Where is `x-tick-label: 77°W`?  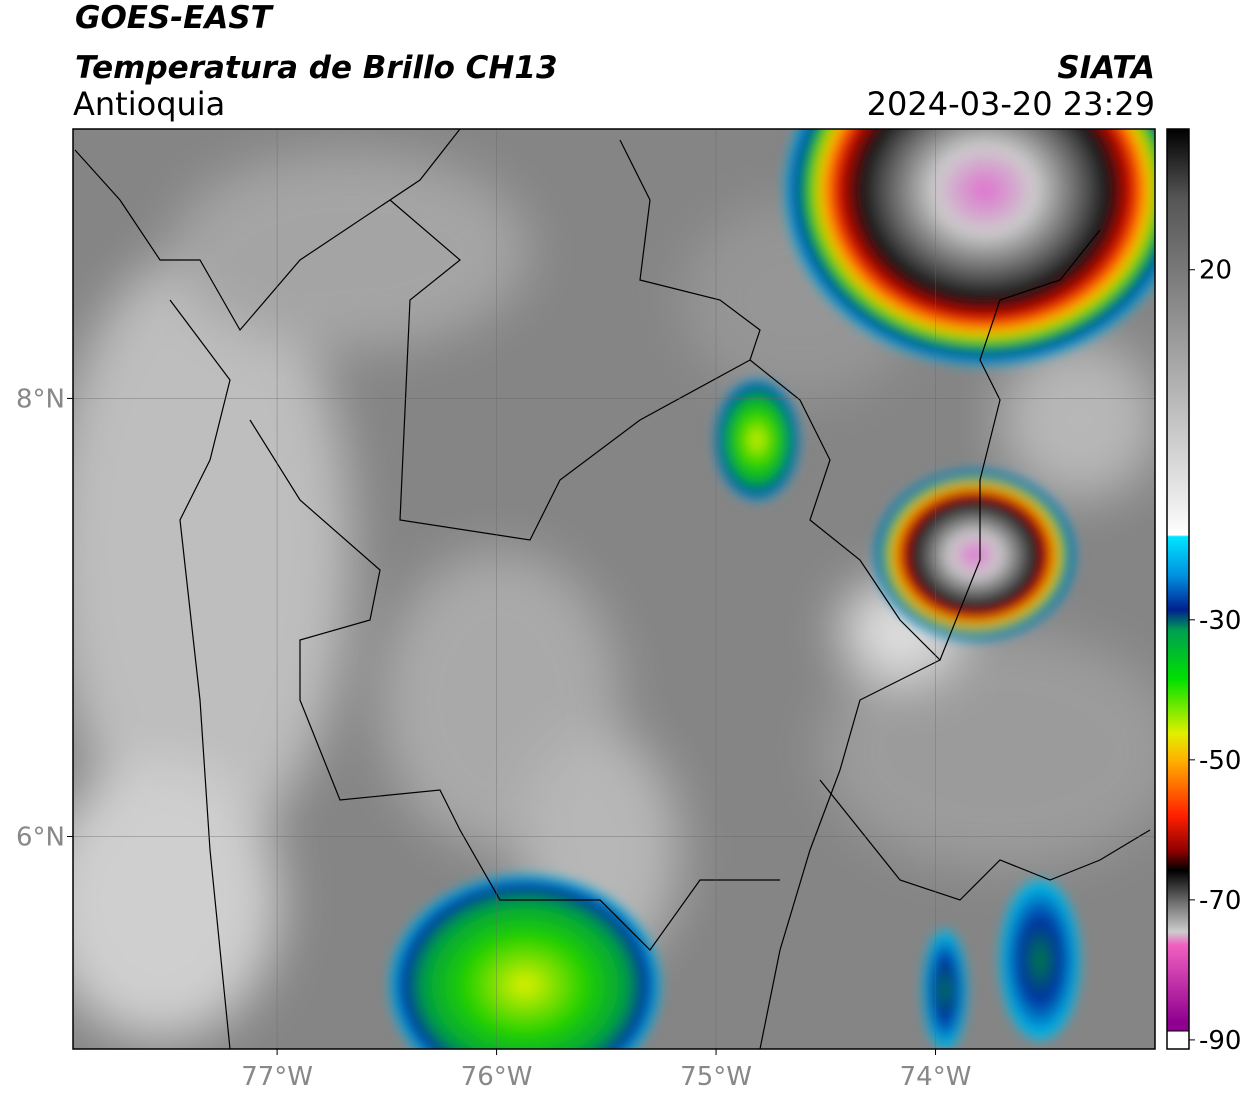
x-tick-label: 77°W is located at coordinates (277, 1077).